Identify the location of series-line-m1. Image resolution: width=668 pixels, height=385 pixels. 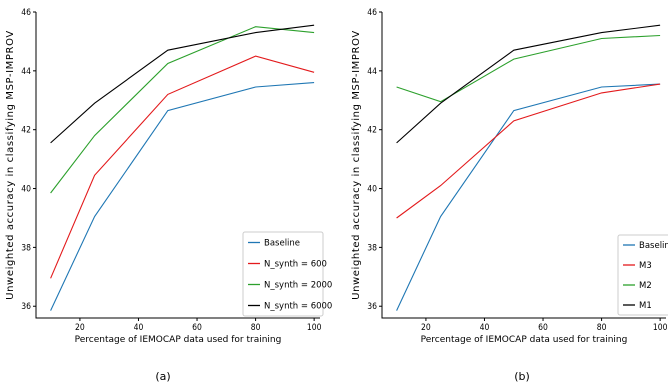
(528, 84).